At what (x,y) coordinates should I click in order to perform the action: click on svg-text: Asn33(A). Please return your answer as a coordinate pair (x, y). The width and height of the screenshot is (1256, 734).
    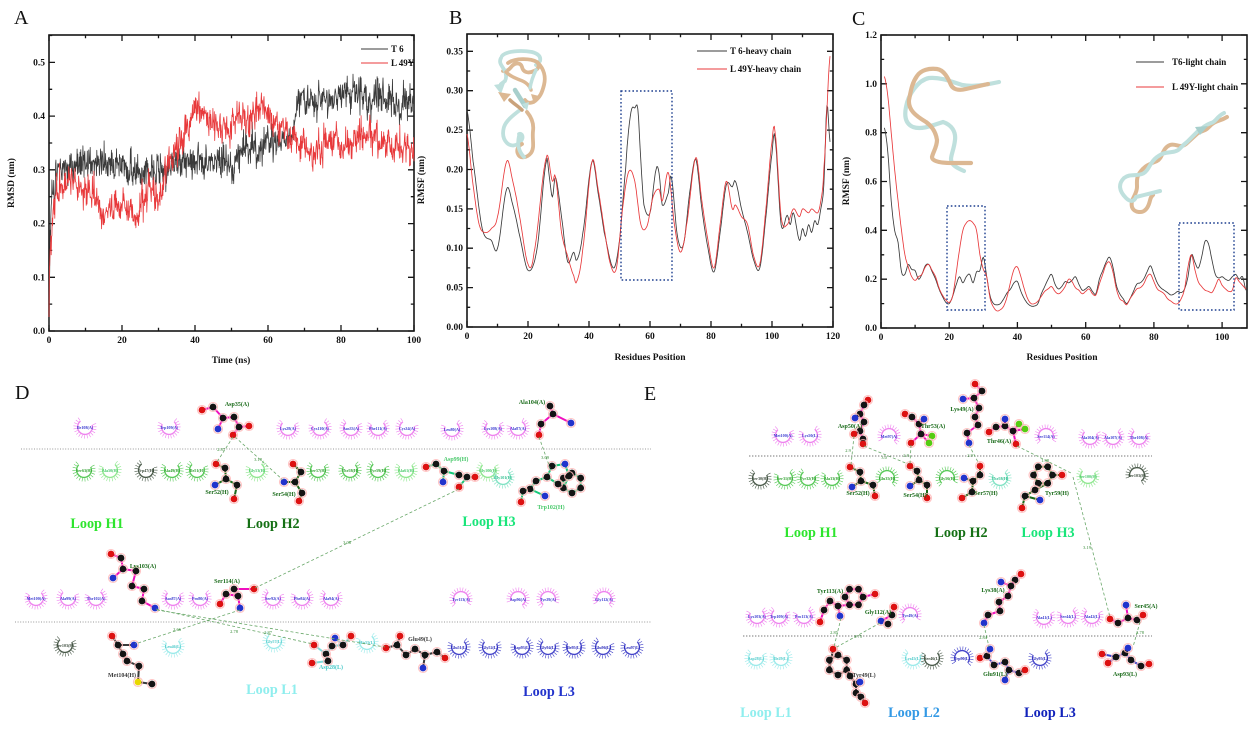
    Looking at the image, I should click on (351, 428).